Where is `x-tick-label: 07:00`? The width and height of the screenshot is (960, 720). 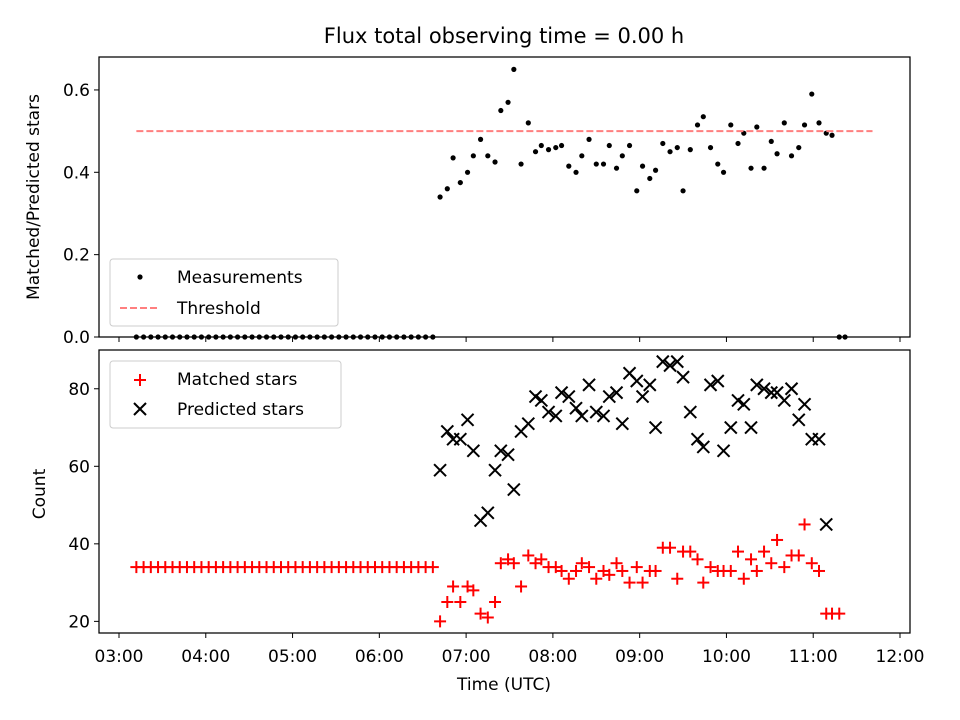
x-tick-label: 07:00 is located at coordinates (466, 657).